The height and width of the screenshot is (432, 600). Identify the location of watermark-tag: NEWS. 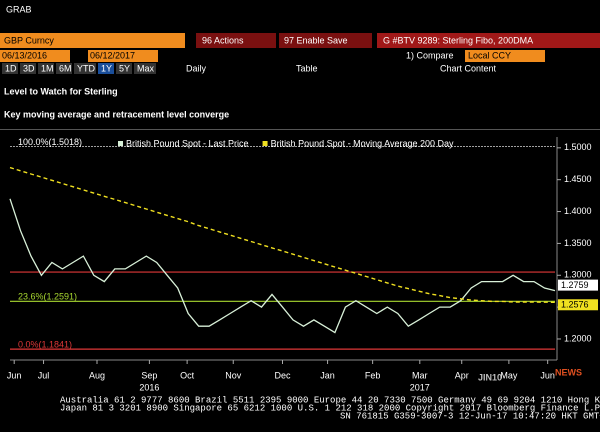
(568, 372).